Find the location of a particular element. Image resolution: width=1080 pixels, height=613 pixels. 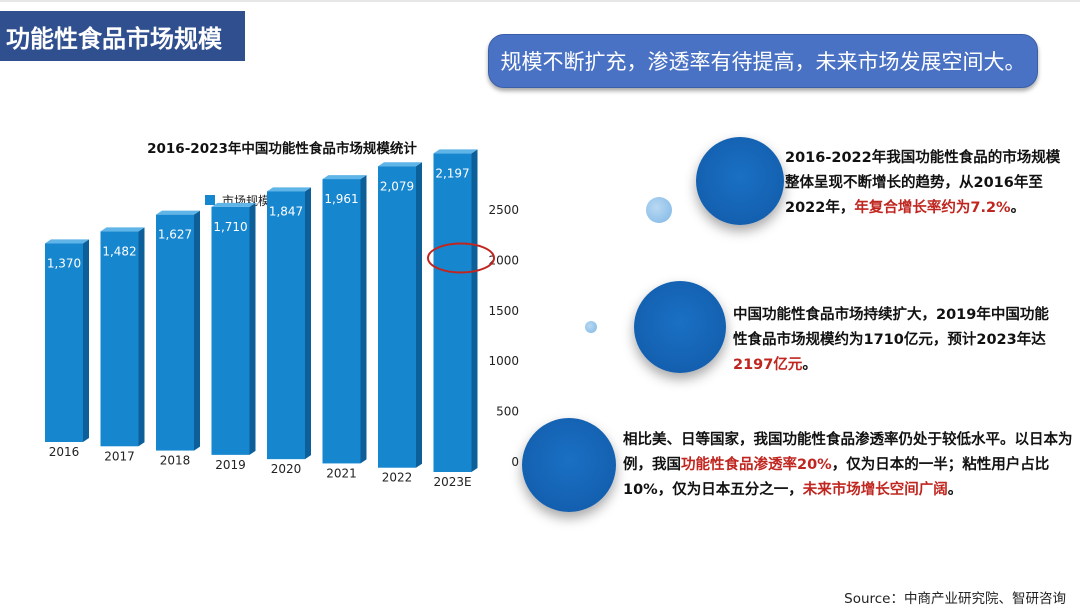

title-bar: 功能性食品市场规模 is located at coordinates (122, 36).